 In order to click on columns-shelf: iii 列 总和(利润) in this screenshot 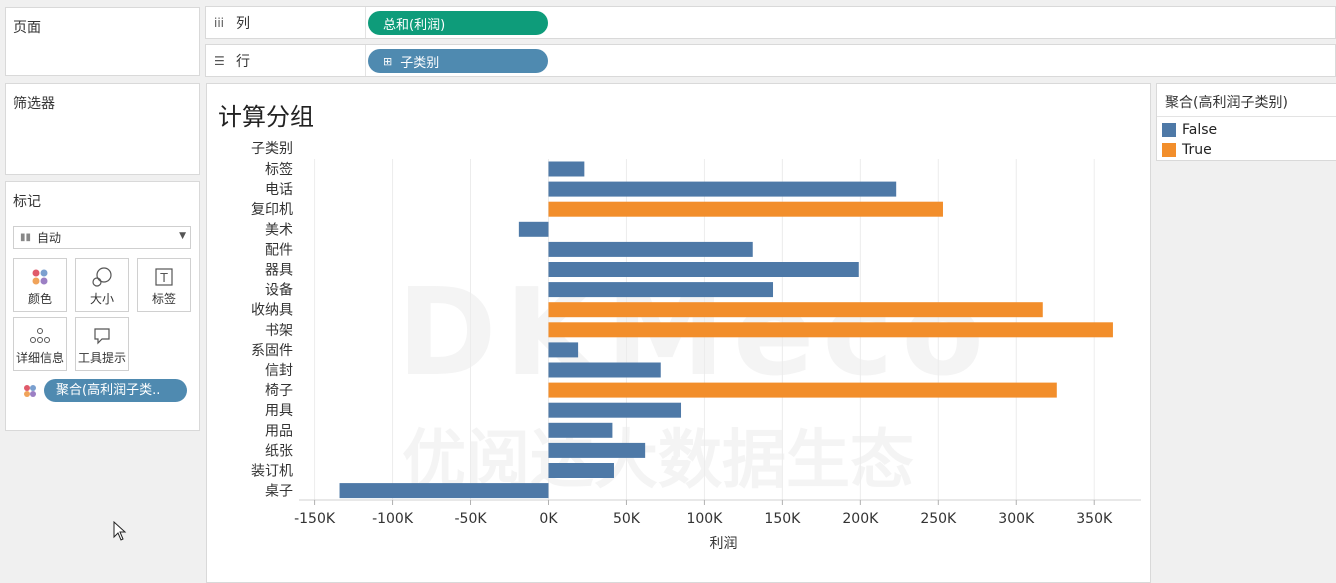, I will do `click(770, 22)`.